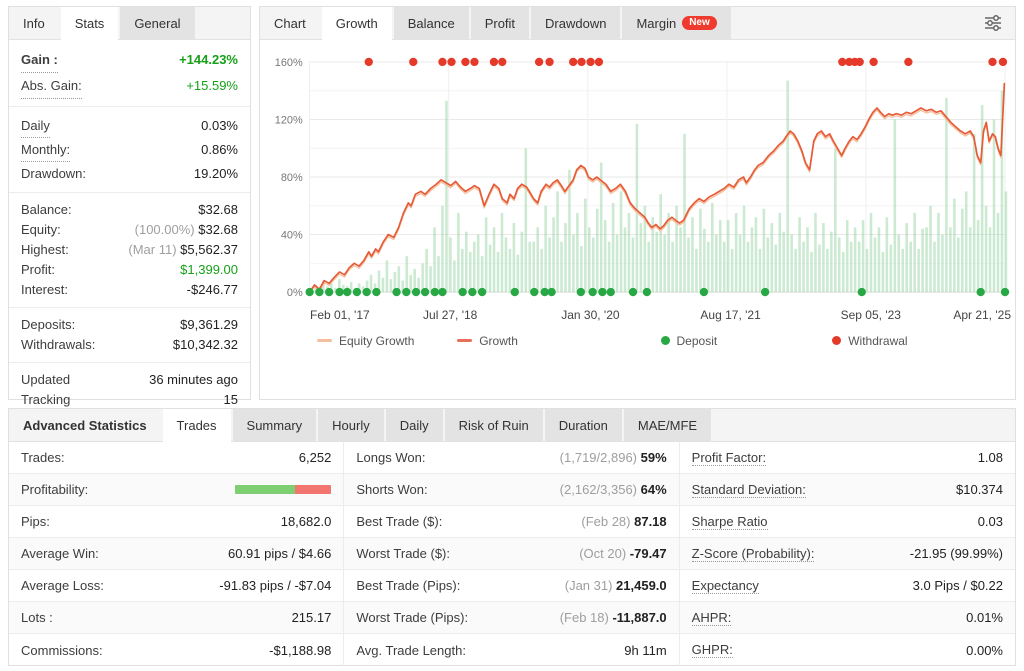 This screenshot has height=671, width=1024. Describe the element at coordinates (157, 23) in the screenshot. I see `tab-general: General` at that location.